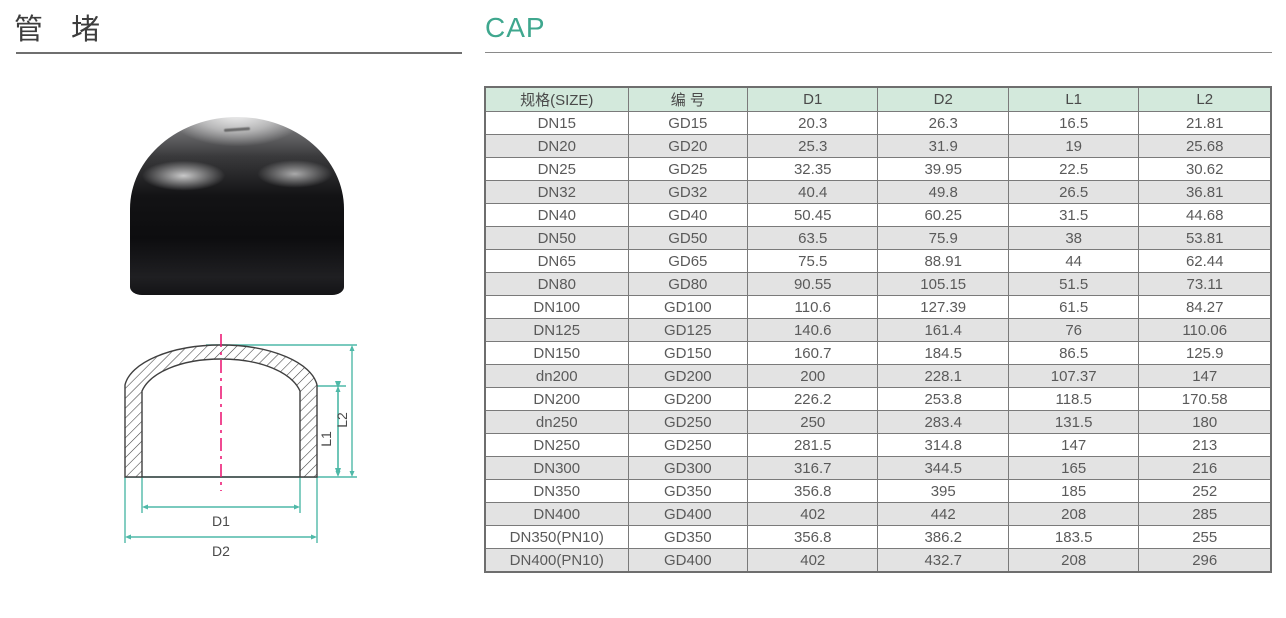  I want to click on table-cell: 30.62, so click(1205, 169).